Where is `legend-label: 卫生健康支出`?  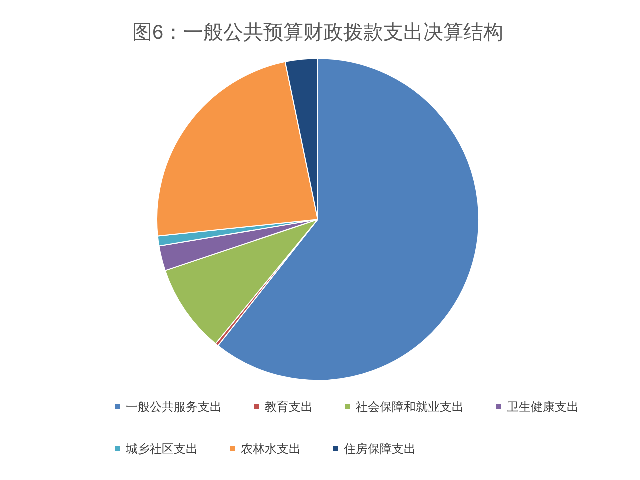 legend-label: 卫生健康支出 is located at coordinates (543, 407).